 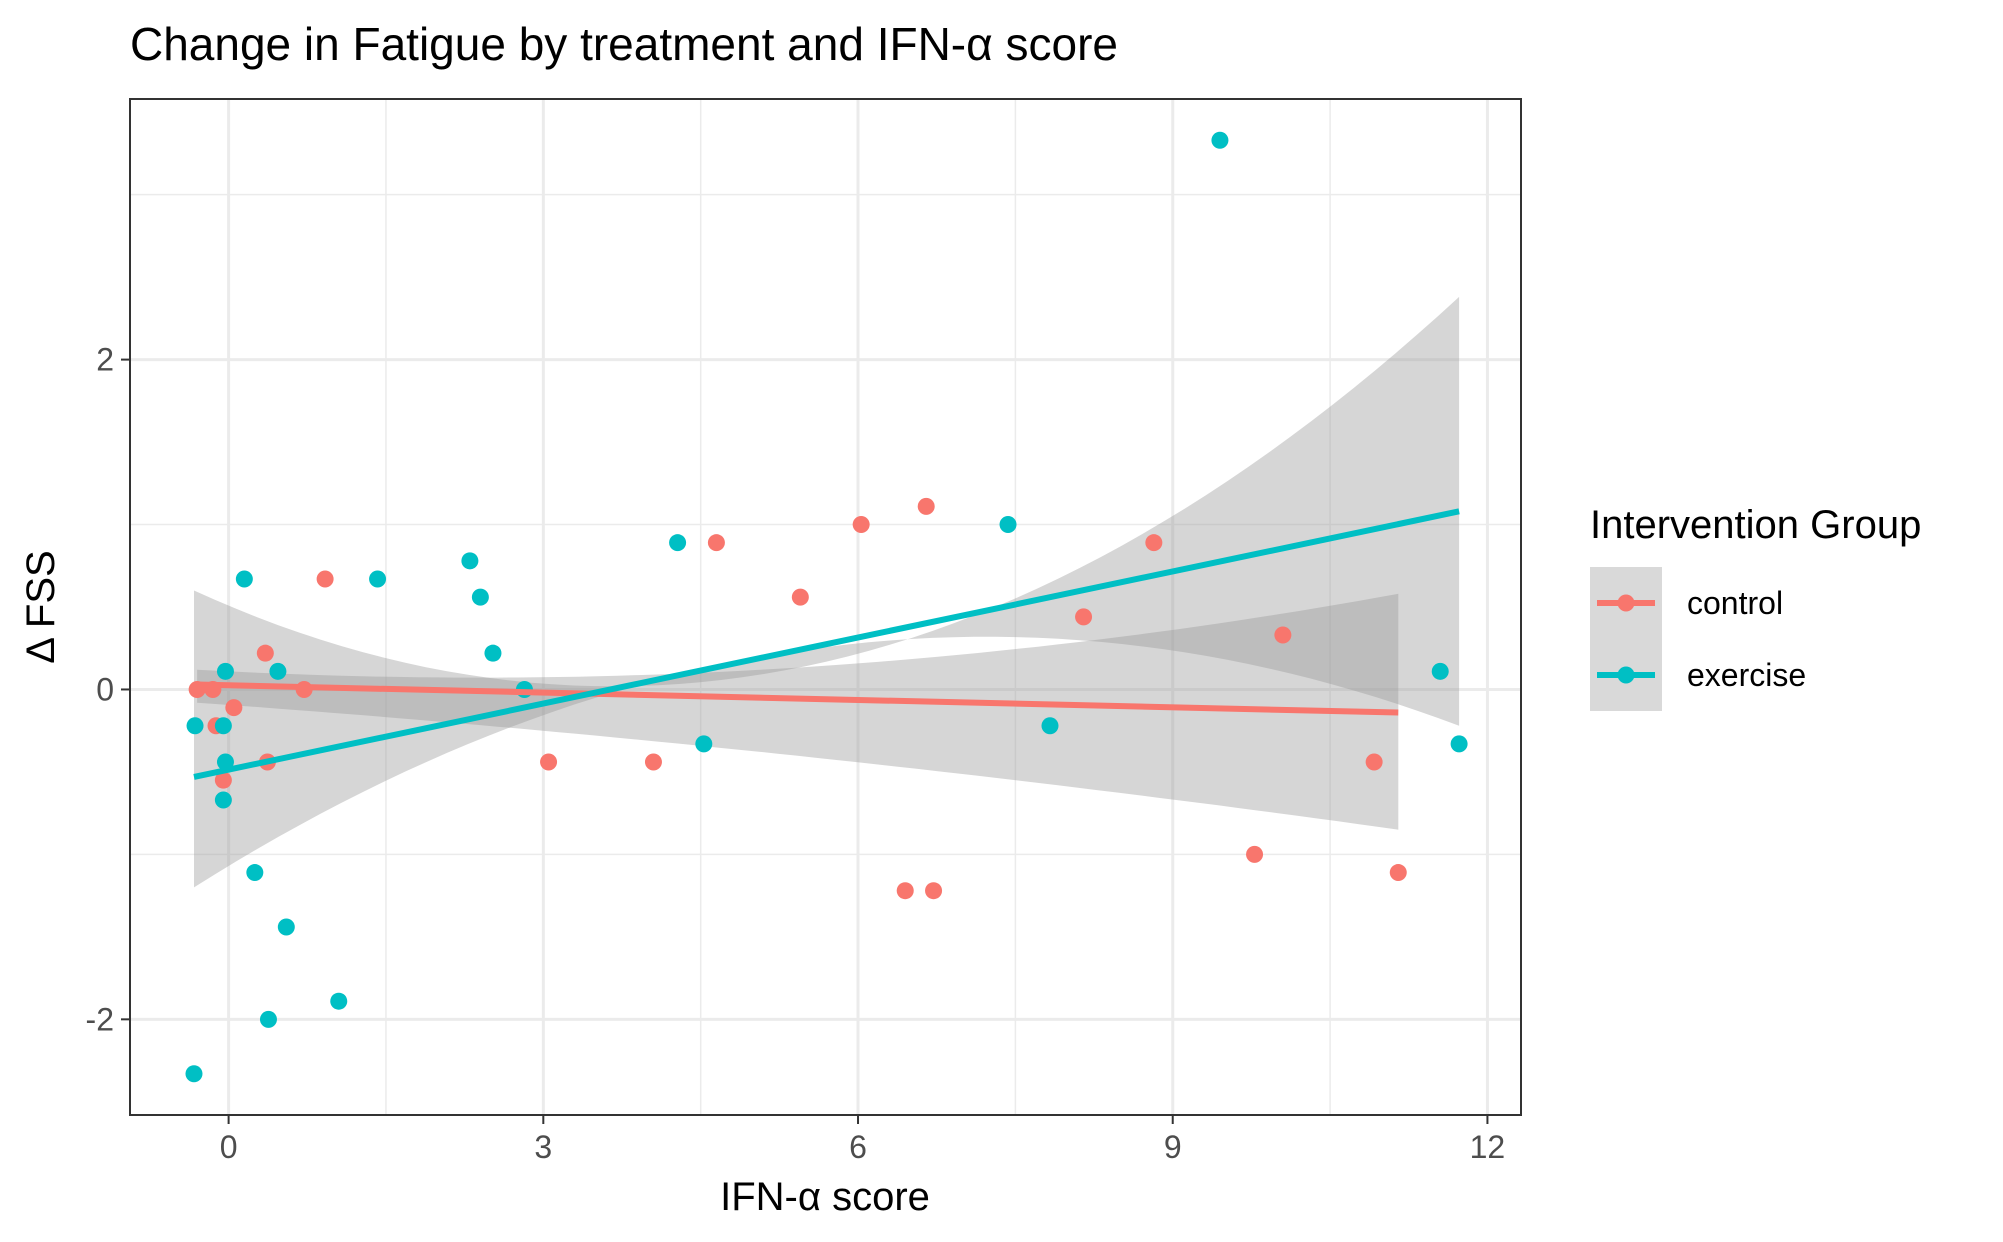 What do you see at coordinates (1755, 525) in the screenshot?
I see `legend-title: Intervention Group` at bounding box center [1755, 525].